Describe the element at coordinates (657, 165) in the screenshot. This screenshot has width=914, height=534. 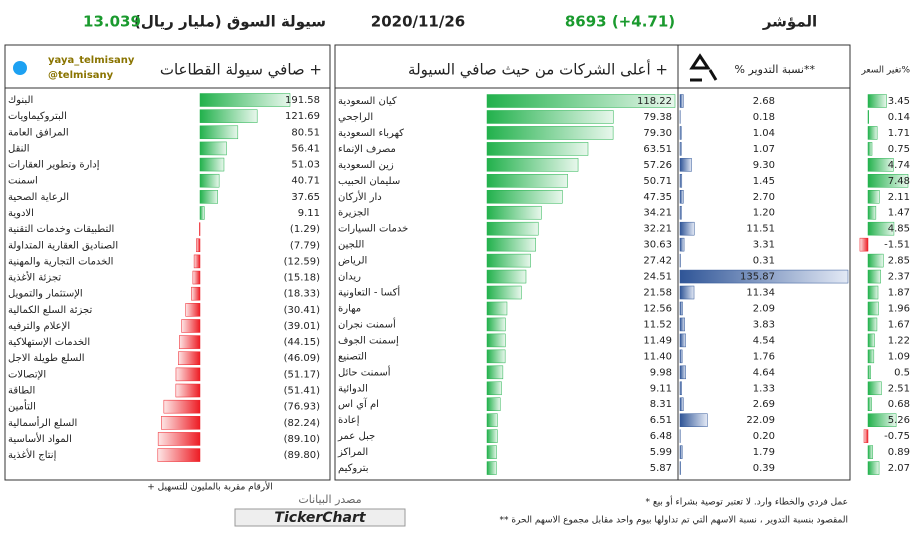
I see `net-liquidity: 57.26` at that location.